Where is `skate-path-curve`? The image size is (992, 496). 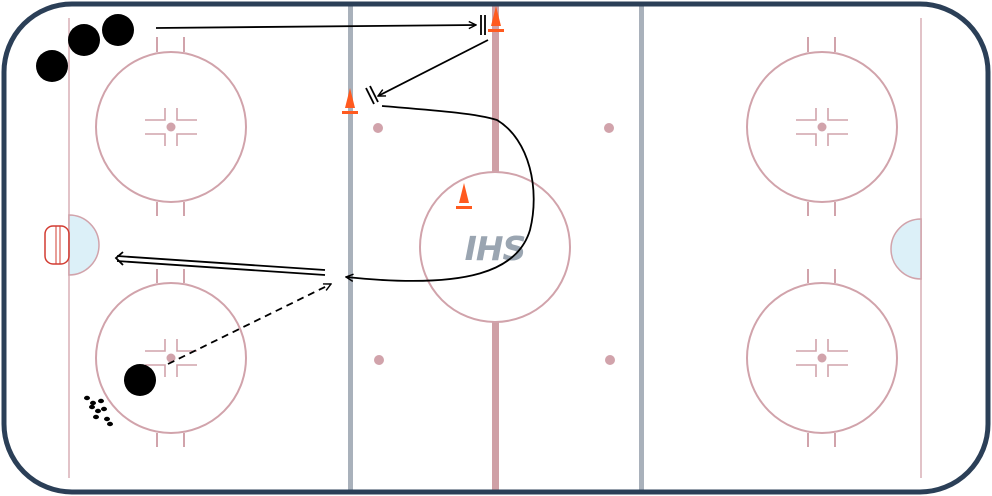
skate-path-curve is located at coordinates (440, 193).